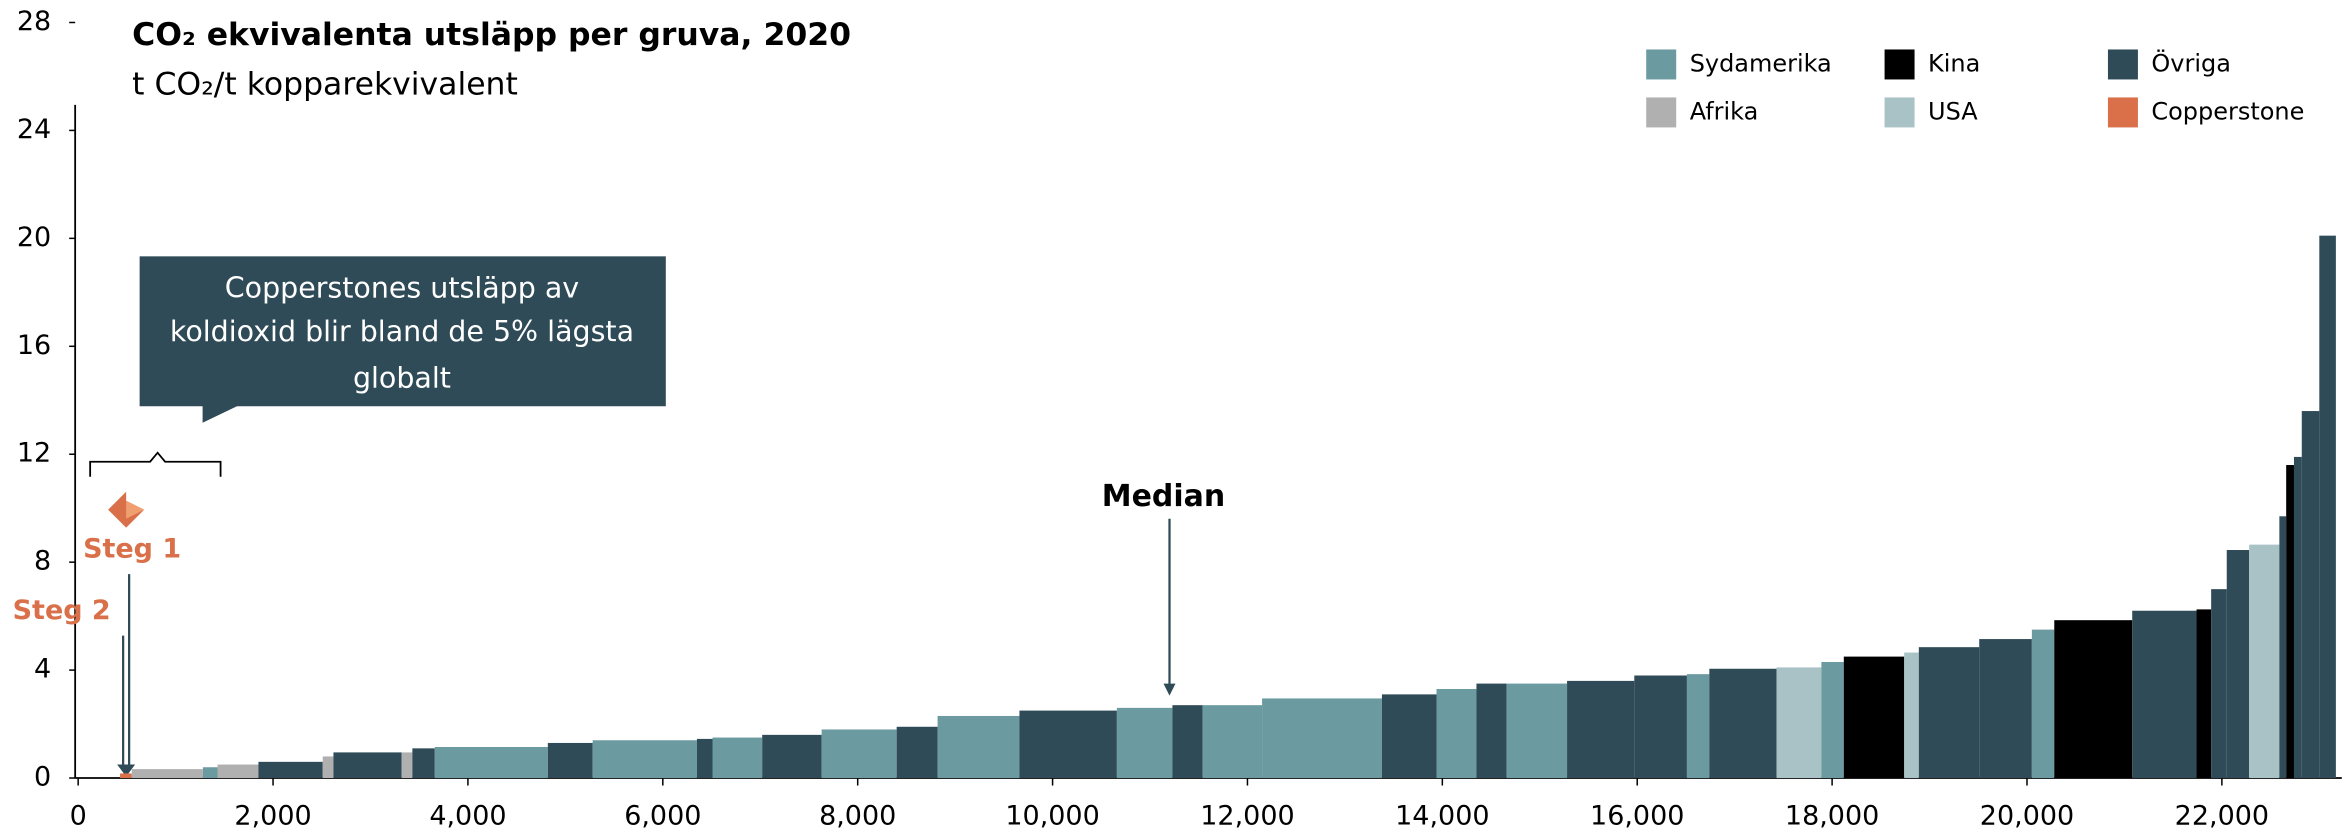 Image resolution: width=2351 pixels, height=832 pixels. Describe the element at coordinates (2027, 816) in the screenshot. I see `x-tick-label: 20,000` at that location.